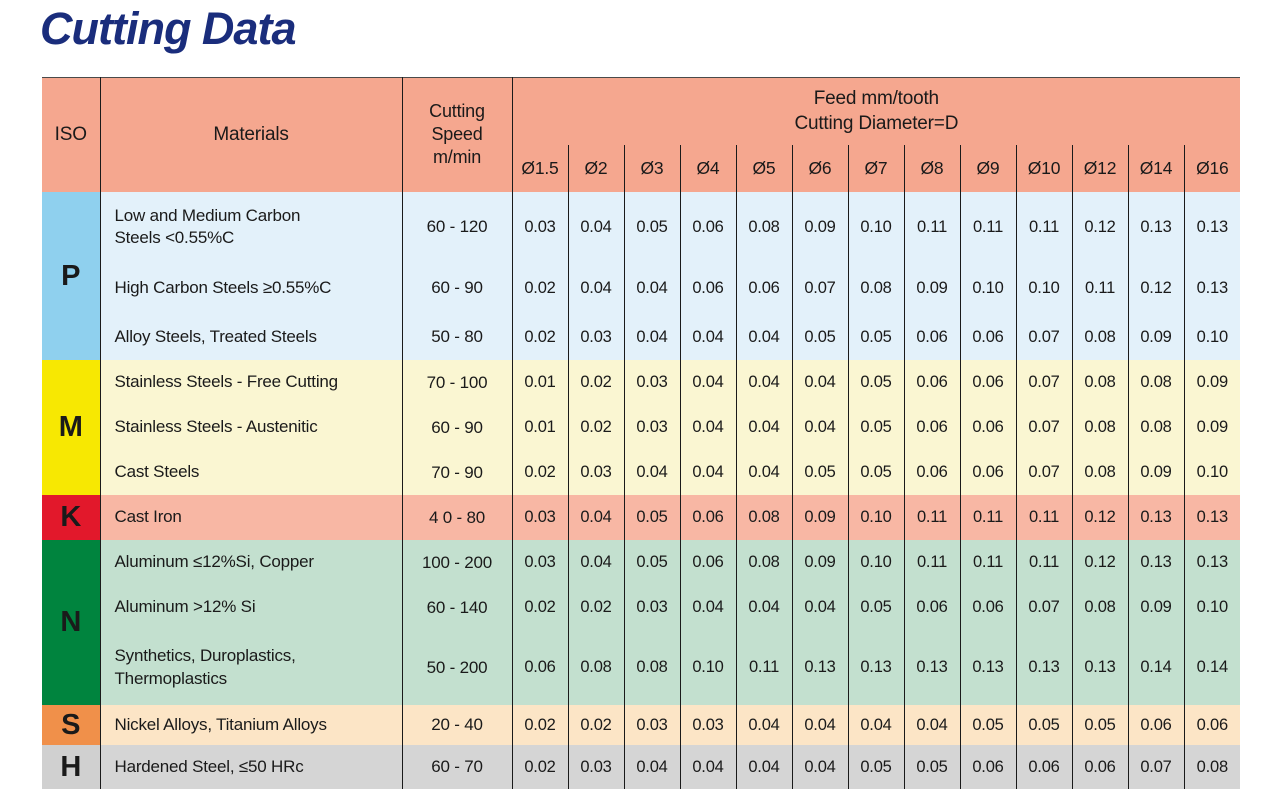  Describe the element at coordinates (71, 427) in the screenshot. I see `iso-group-M: M` at that location.